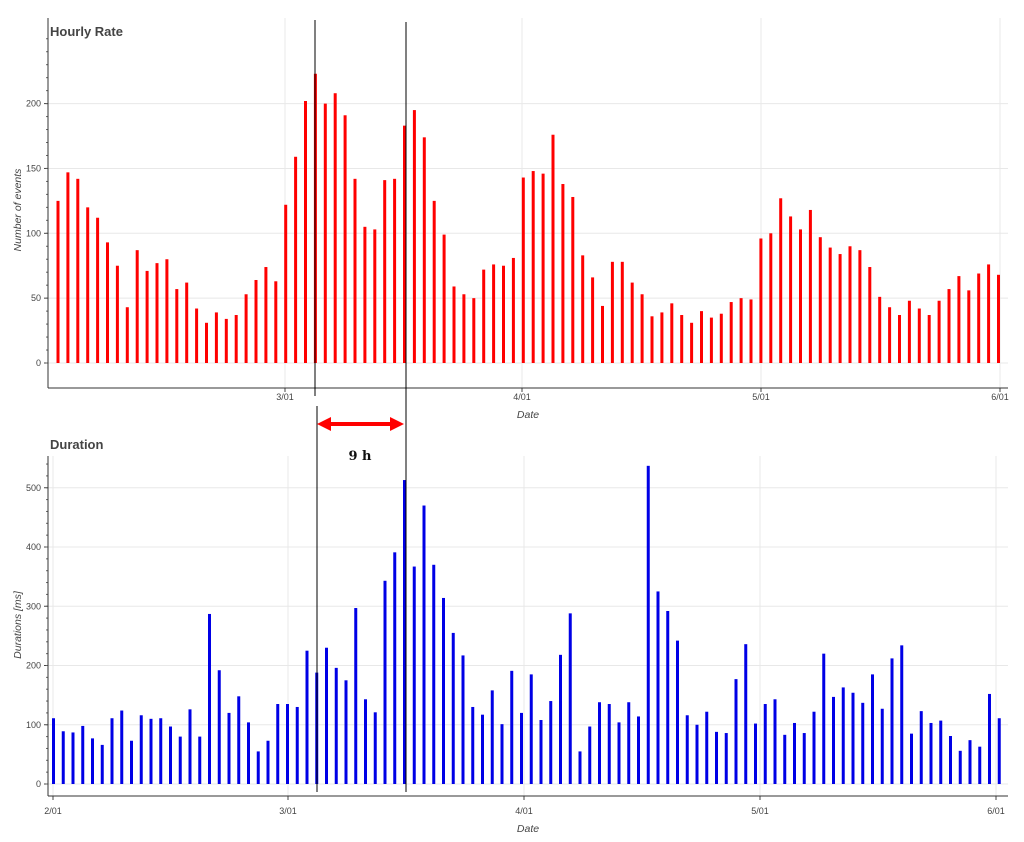  Describe the element at coordinates (33, 233) in the screenshot. I see `hourly-rate-ytick-label: 100` at that location.